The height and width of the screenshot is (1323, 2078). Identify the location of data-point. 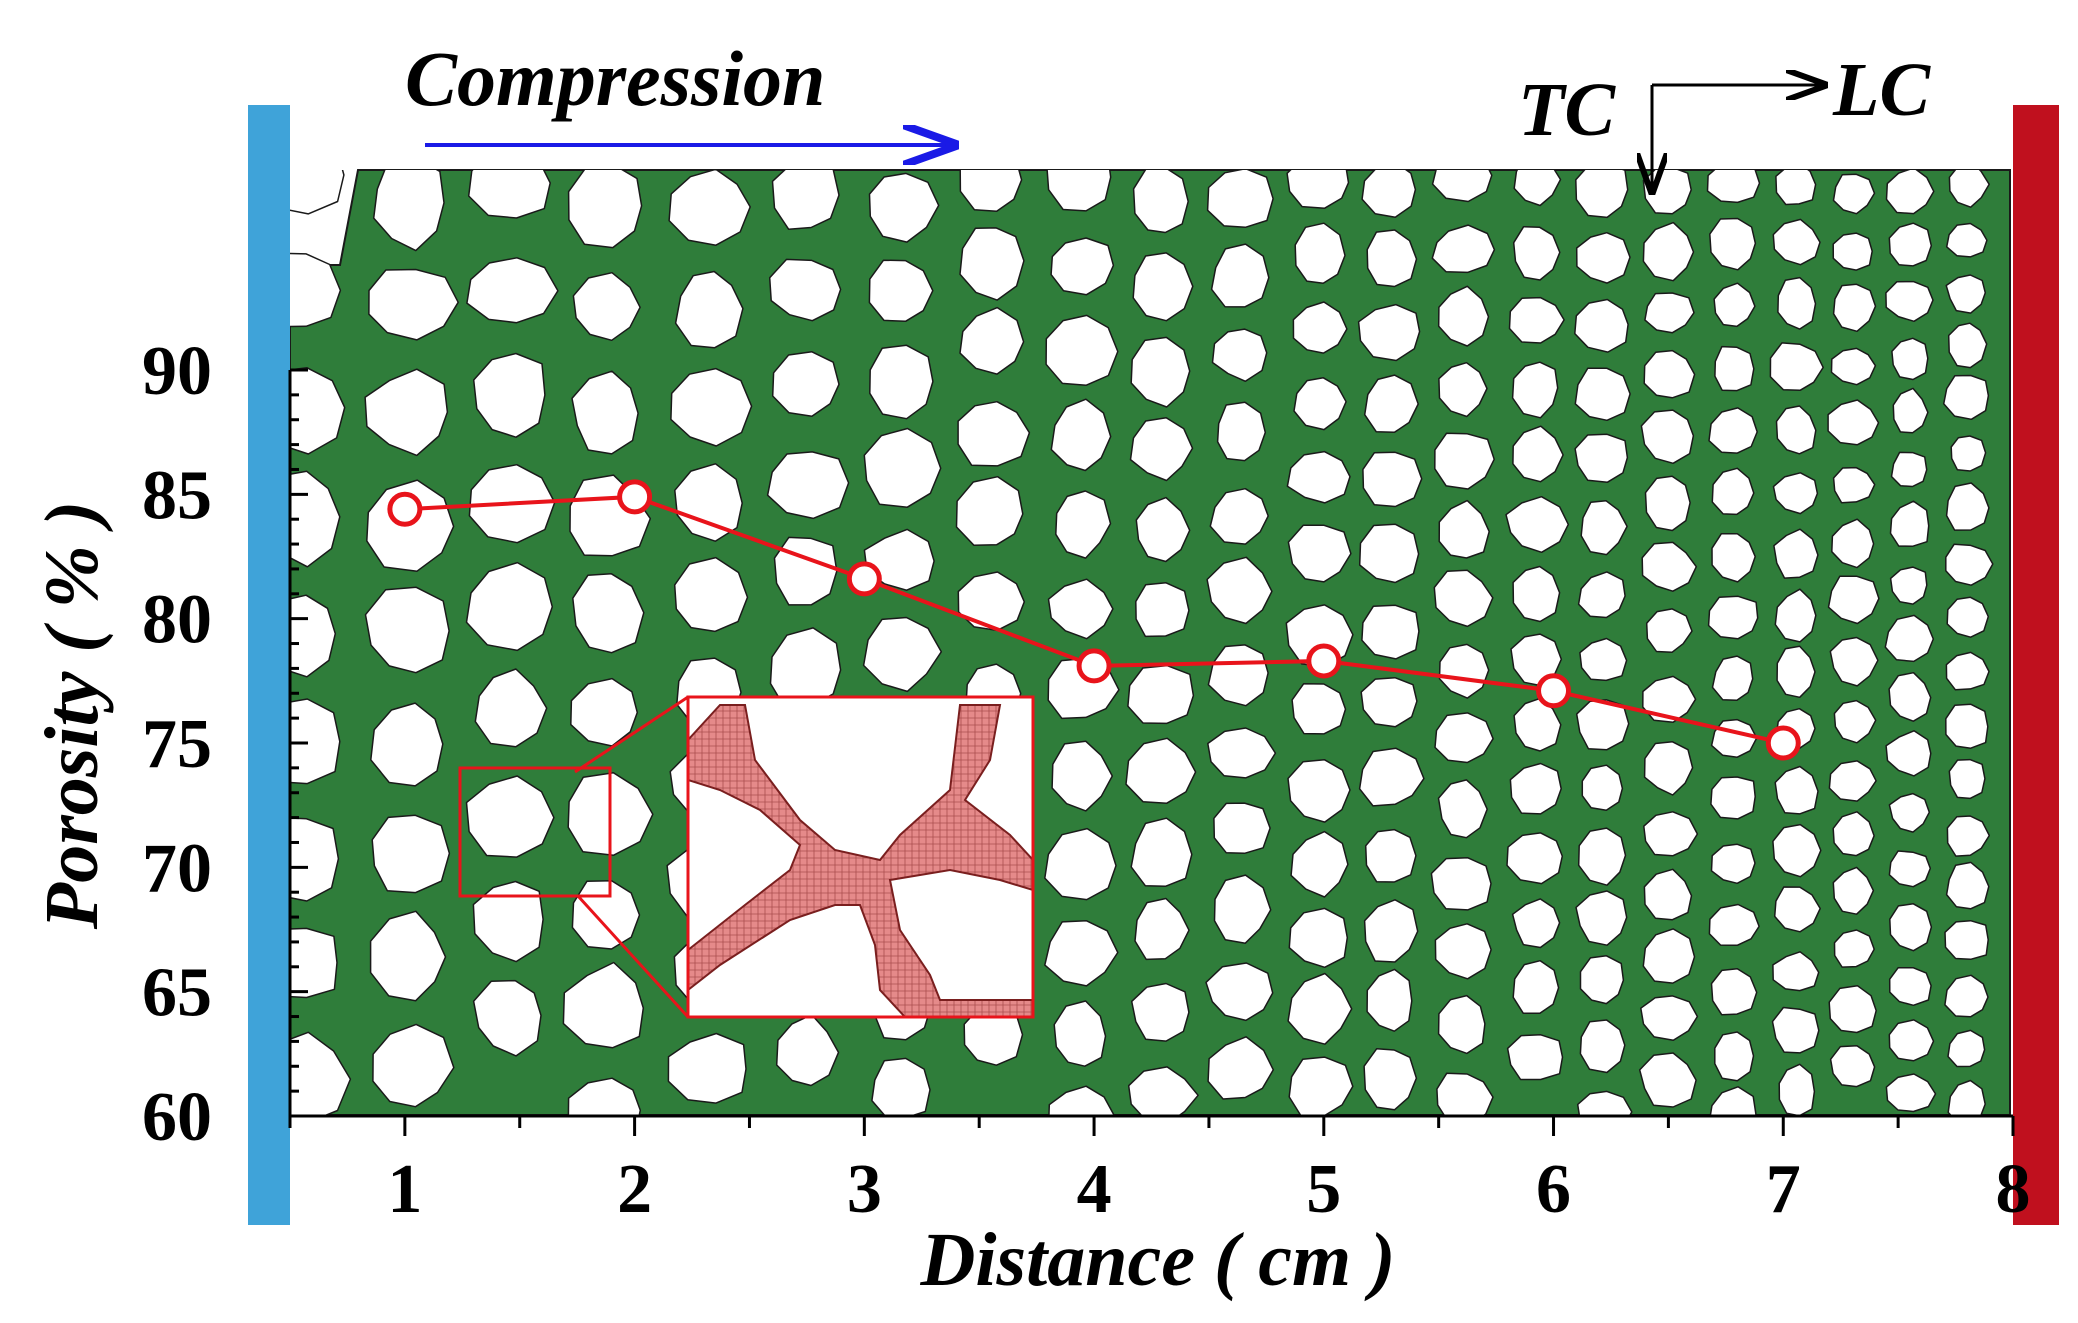
(635, 497).